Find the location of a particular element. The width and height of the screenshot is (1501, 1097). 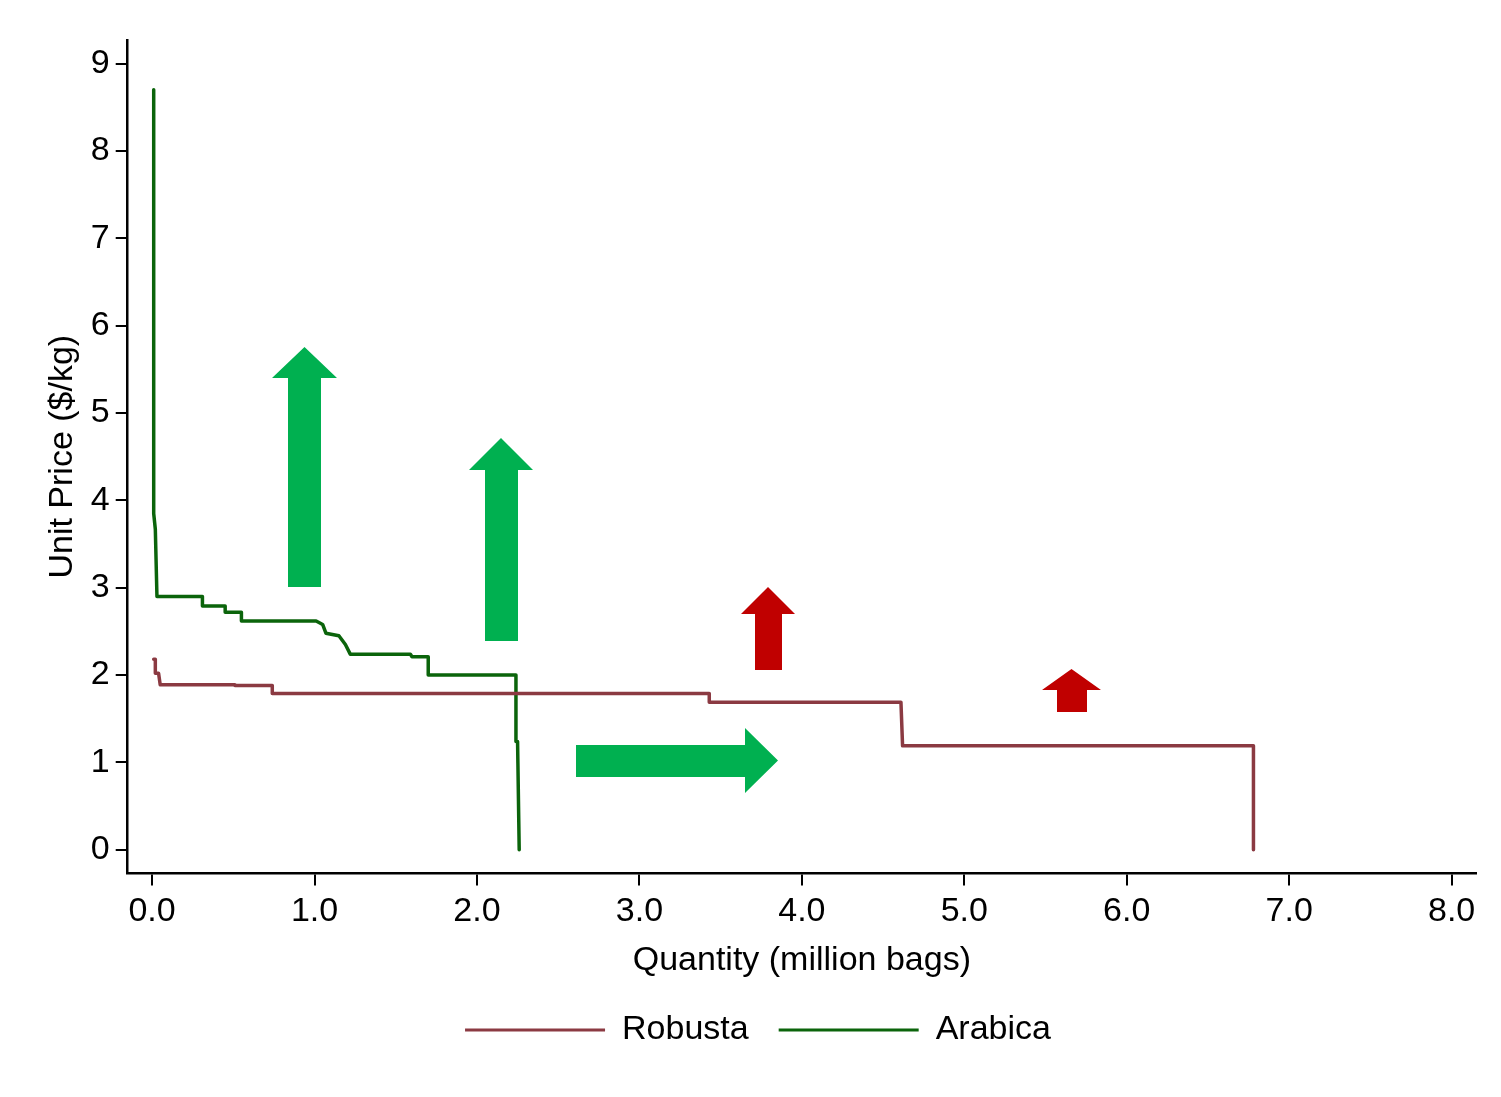

y-tick-label: 9 is located at coordinates (100, 60).